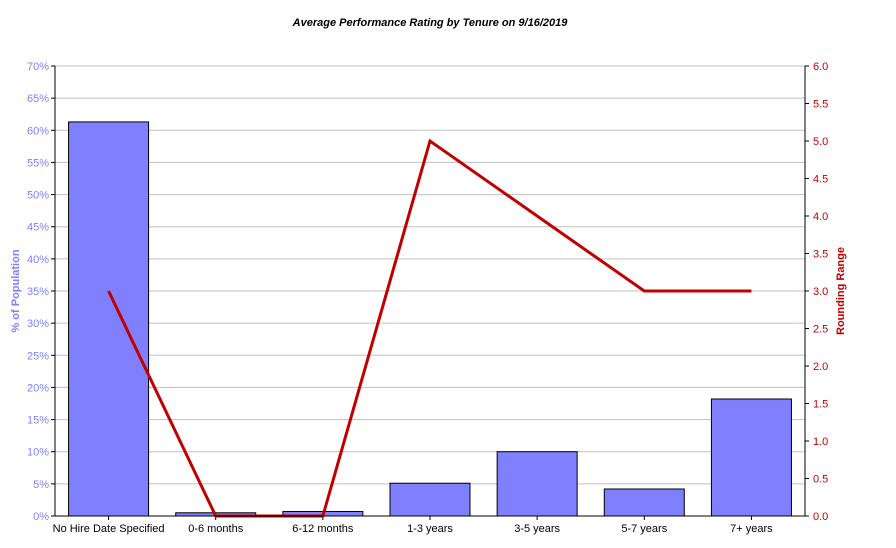  I want to click on y-left-tick-label: 20%, so click(38, 388).